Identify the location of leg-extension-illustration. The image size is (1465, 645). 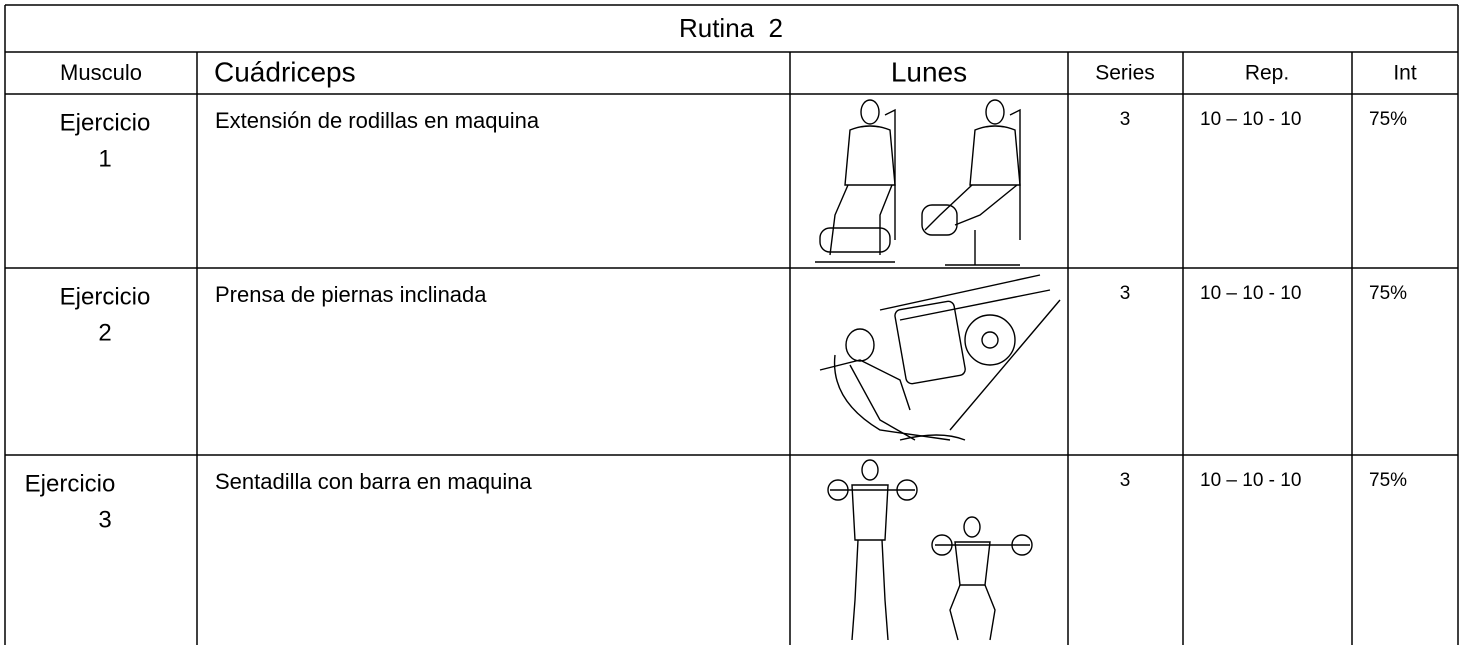
(918, 182).